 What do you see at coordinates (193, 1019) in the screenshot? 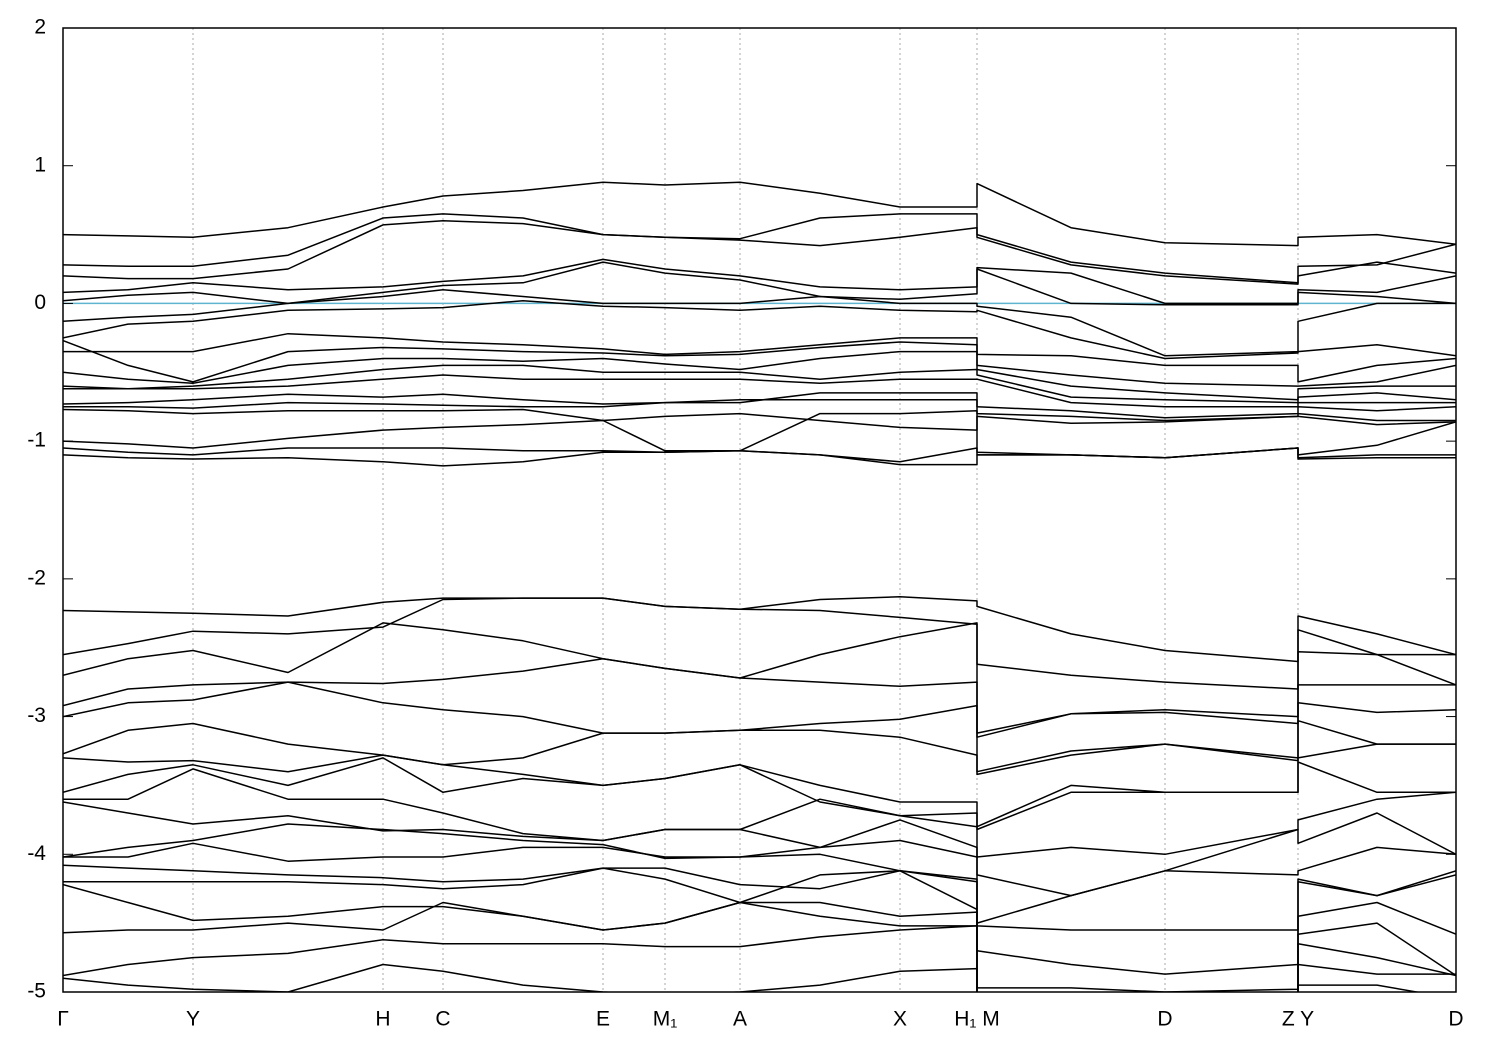
I see `x-tick-label: Y` at bounding box center [193, 1019].